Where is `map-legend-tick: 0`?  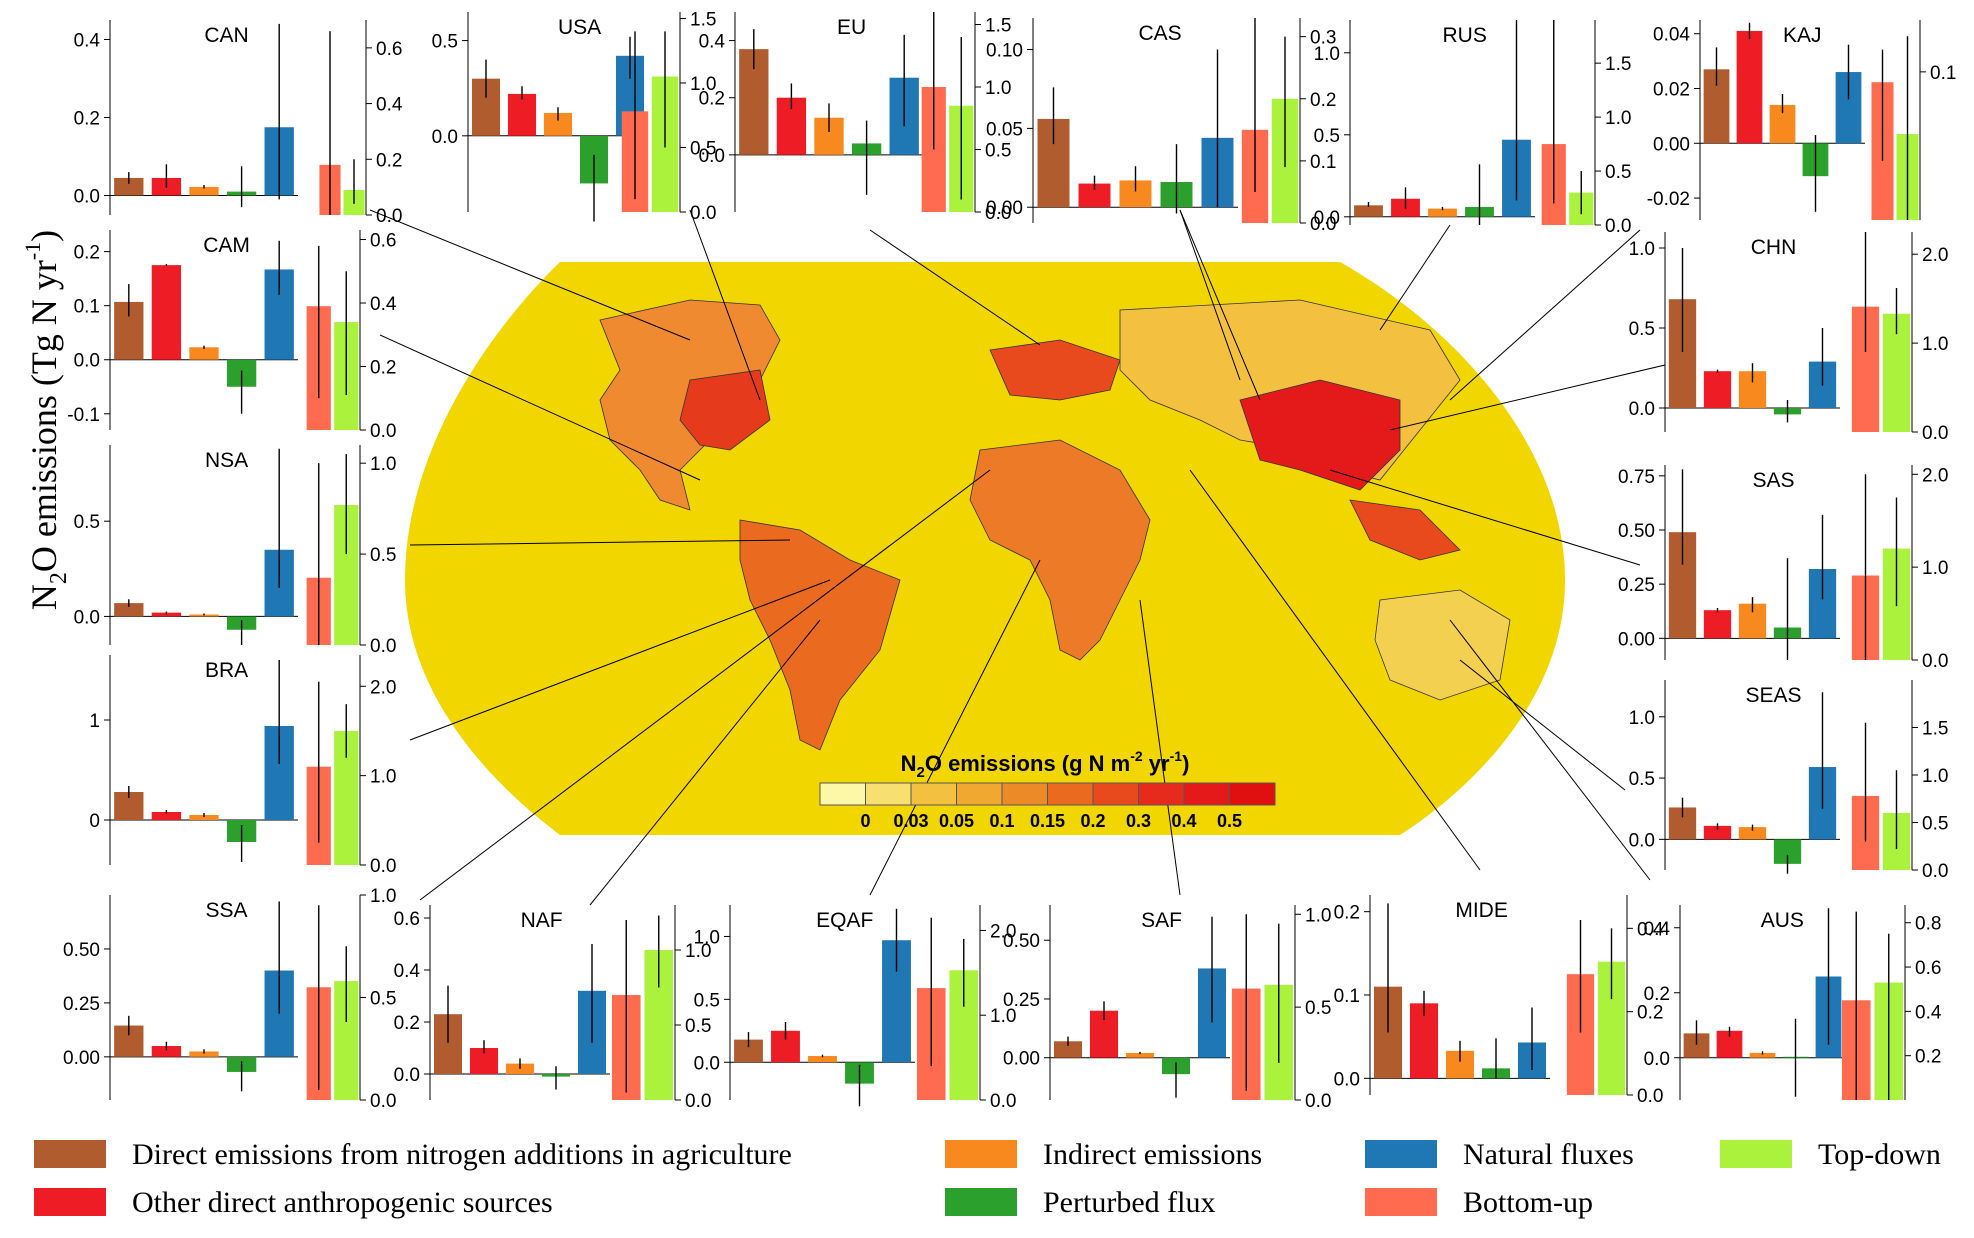 map-legend-tick: 0 is located at coordinates (865, 821).